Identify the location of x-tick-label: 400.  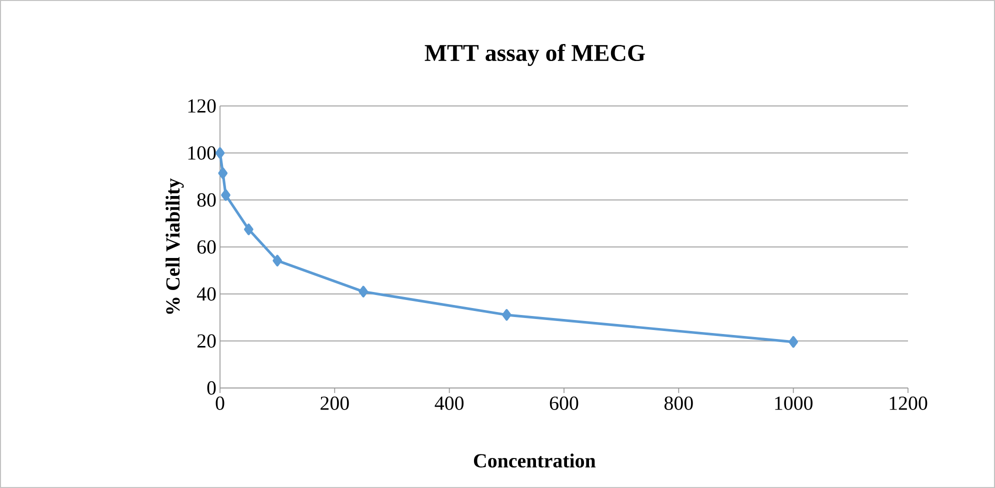
(449, 403).